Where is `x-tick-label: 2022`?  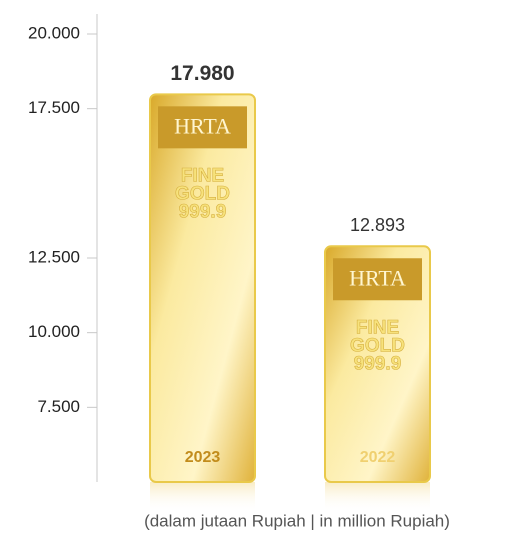 x-tick-label: 2022 is located at coordinates (378, 457).